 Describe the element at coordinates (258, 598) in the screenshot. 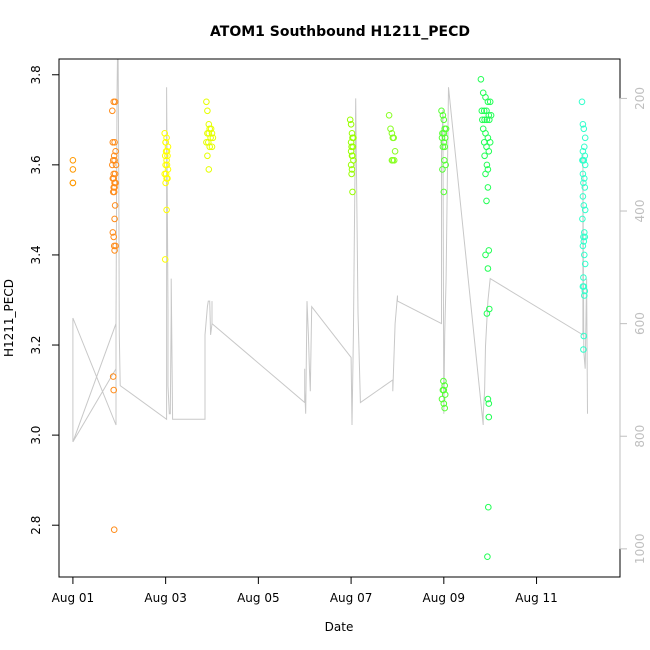

I see `x-tick-label: Aug 05` at that location.